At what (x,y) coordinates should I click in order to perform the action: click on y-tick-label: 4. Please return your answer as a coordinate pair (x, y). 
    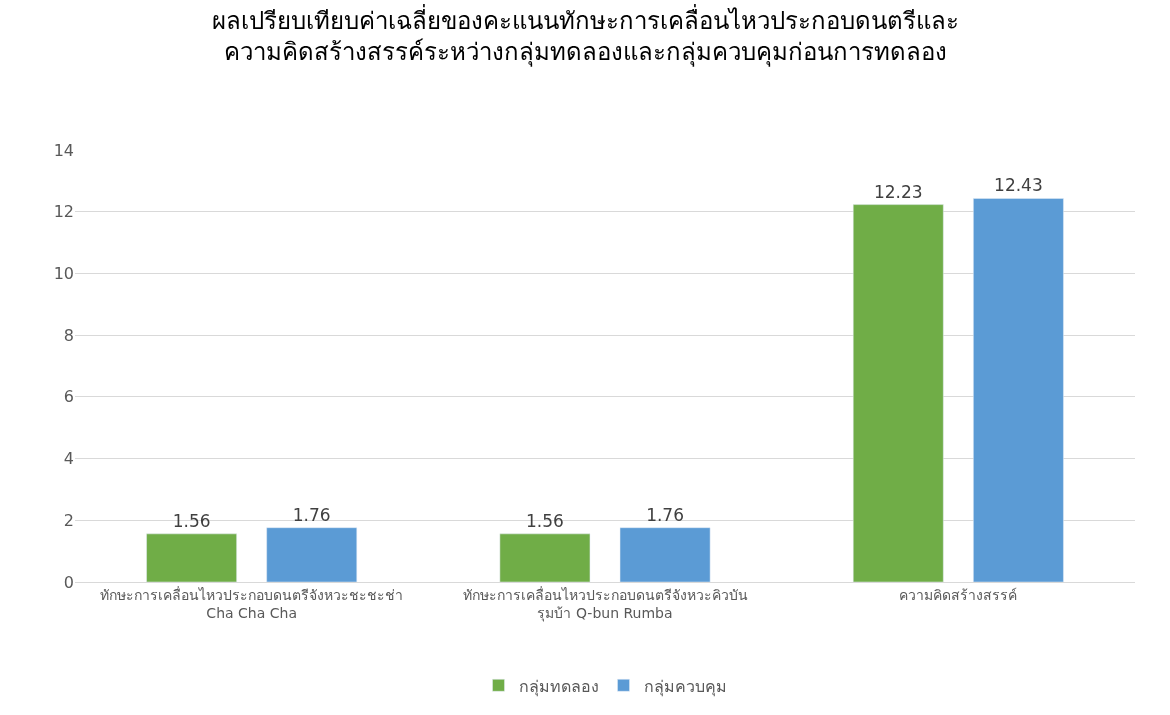
    Looking at the image, I should click on (68, 459).